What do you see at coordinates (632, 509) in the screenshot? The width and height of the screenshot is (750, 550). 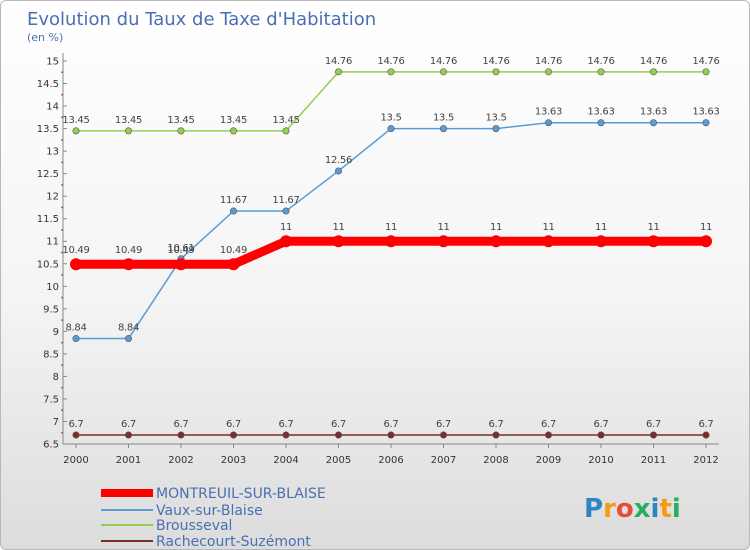 I see `proxiti-logo: Proxiti` at bounding box center [632, 509].